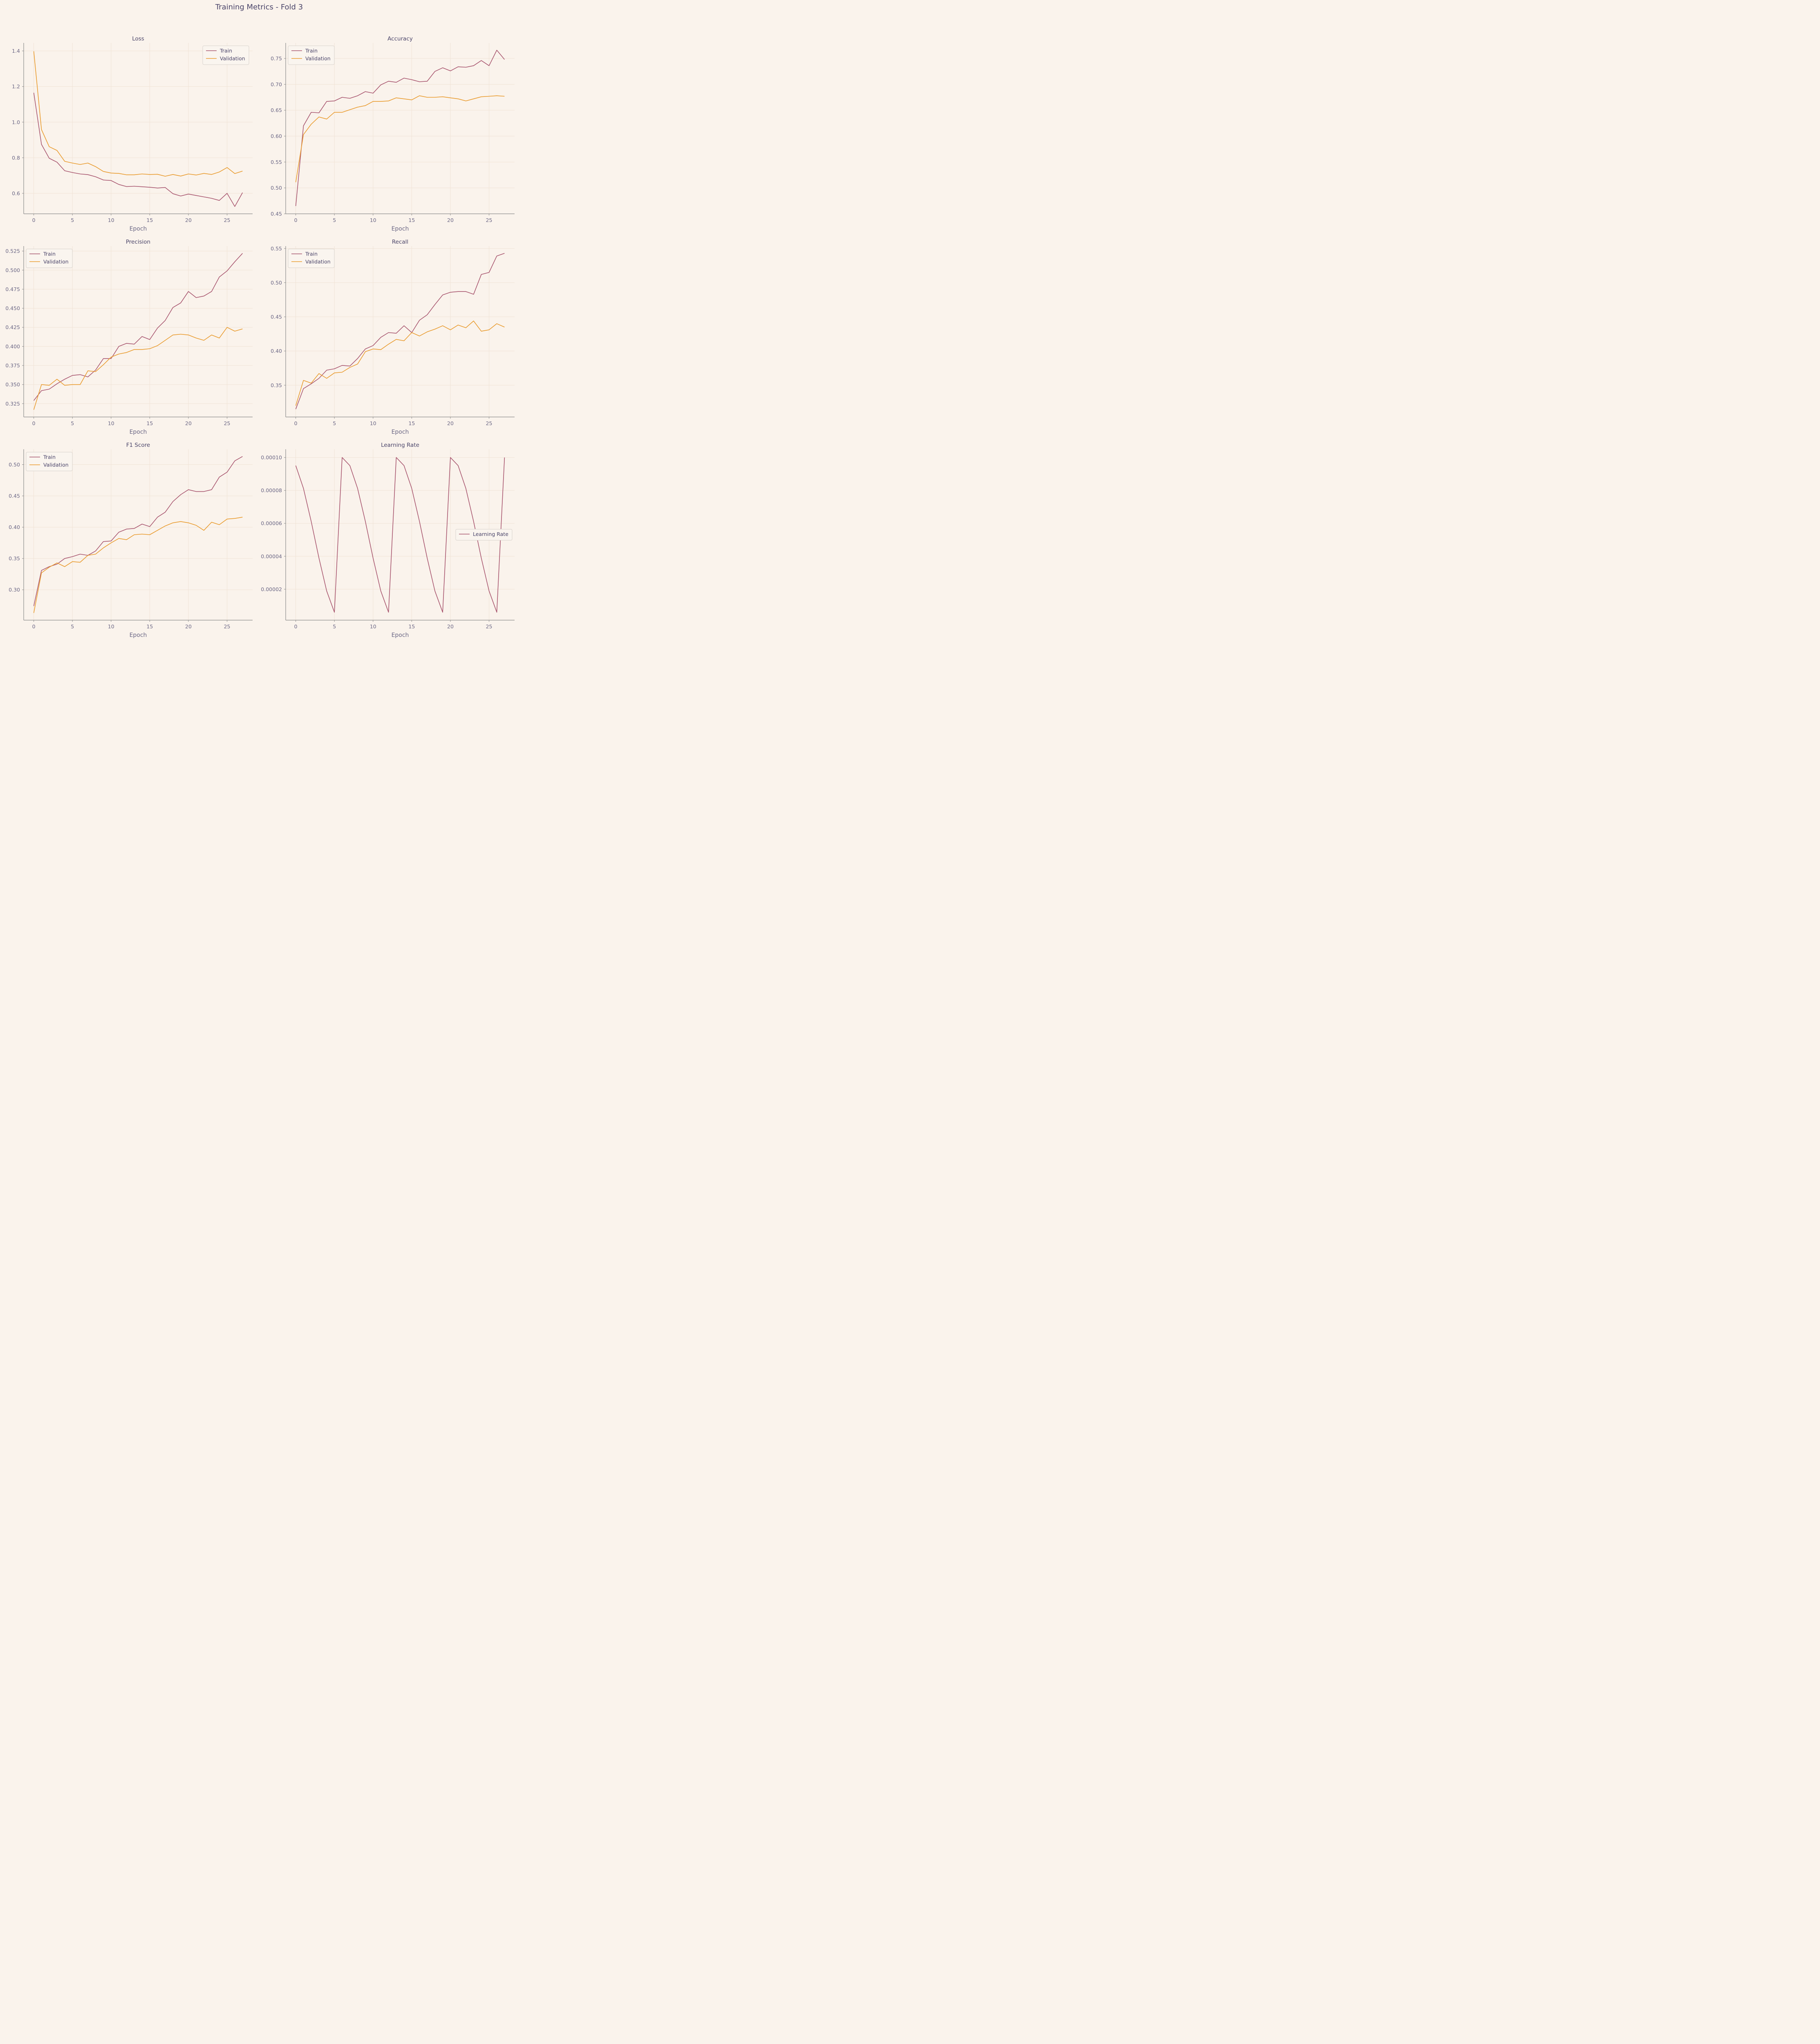  I want to click on chart-title: Precision, so click(138, 242).